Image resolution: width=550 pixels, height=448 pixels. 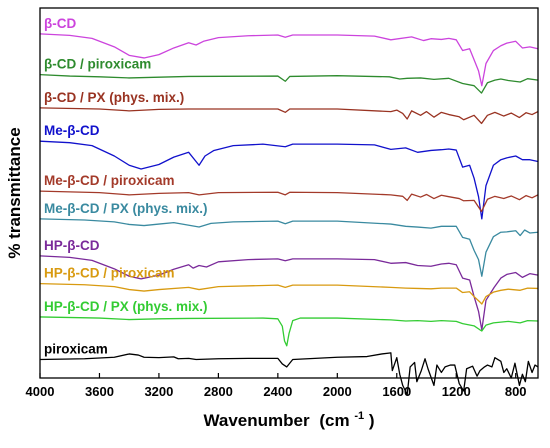 What do you see at coordinates (277, 391) in the screenshot?
I see `x-tick-label-4: 2400` at bounding box center [277, 391].